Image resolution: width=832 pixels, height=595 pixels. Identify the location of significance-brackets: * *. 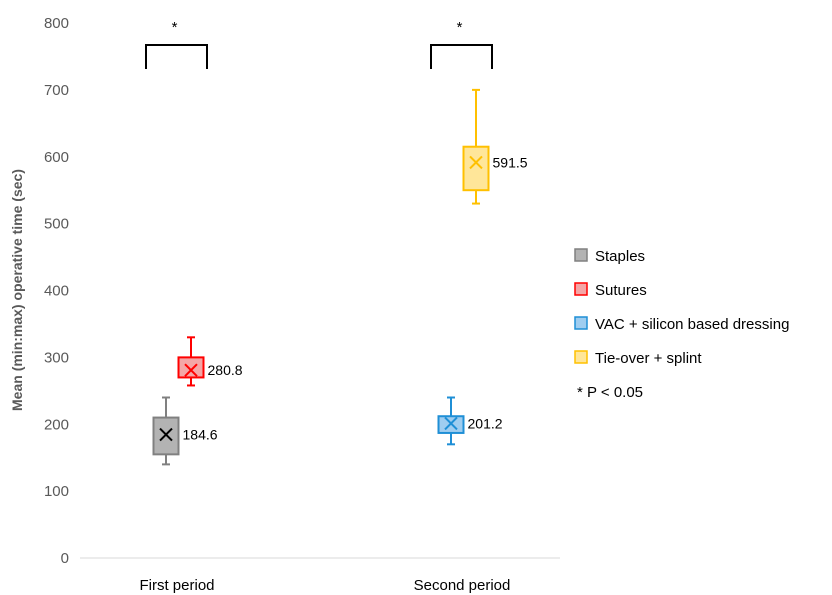
(319, 44).